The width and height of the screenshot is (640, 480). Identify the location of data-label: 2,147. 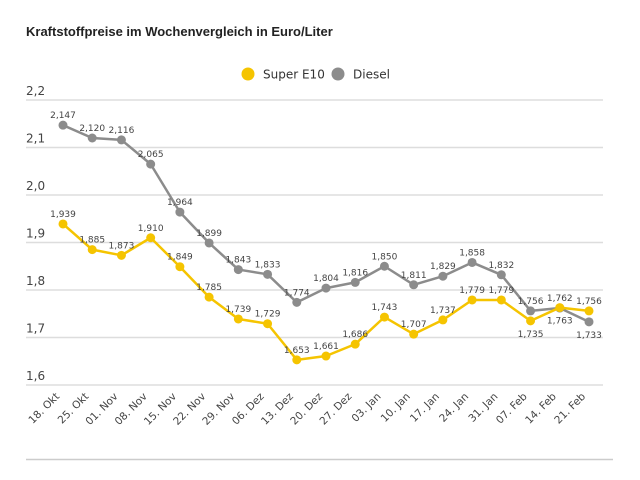
(63, 116).